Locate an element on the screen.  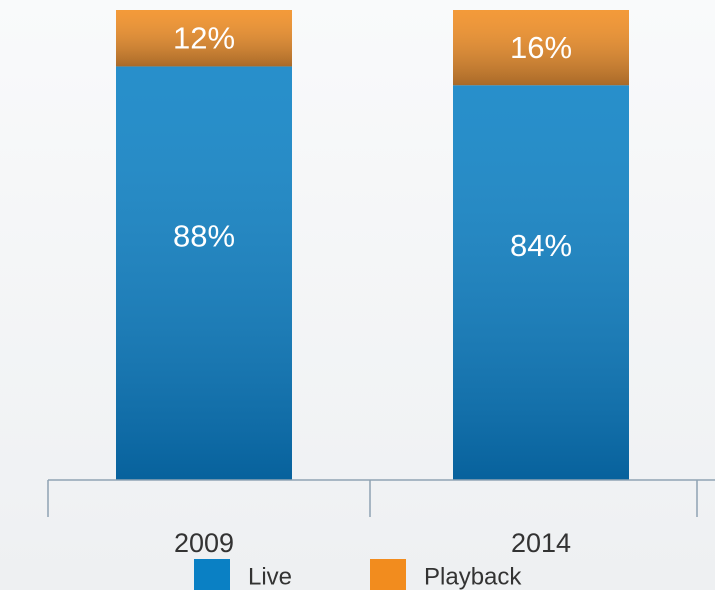
data-label: 84% is located at coordinates (541, 245).